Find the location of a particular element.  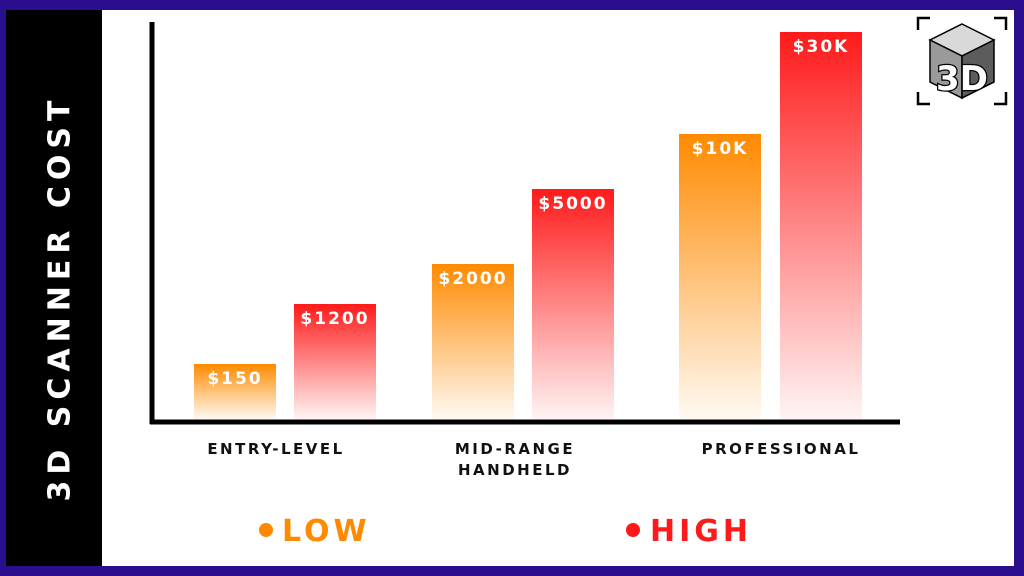

bar-label-high-2: $30K is located at coordinates (821, 47).